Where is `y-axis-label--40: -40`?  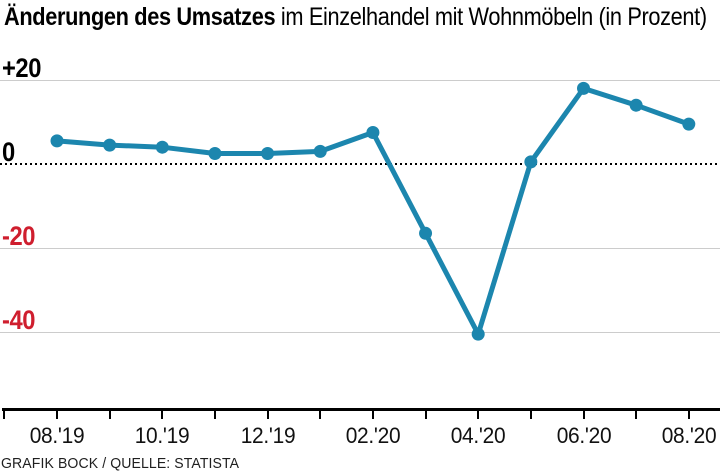 y-axis-label--40: -40 is located at coordinates (19, 320).